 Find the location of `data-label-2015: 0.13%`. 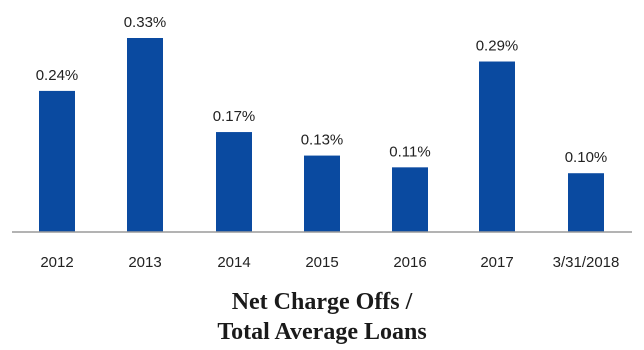

data-label-2015: 0.13% is located at coordinates (322, 140).